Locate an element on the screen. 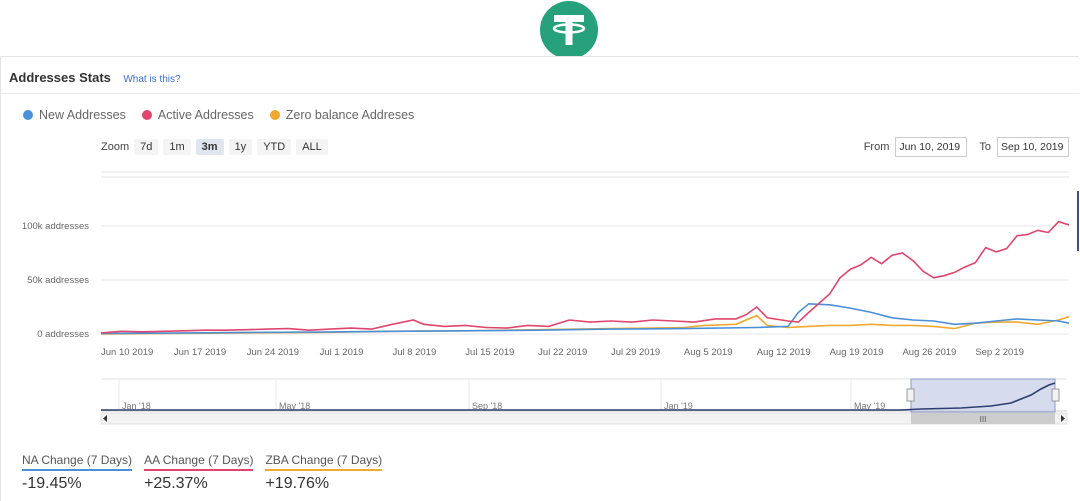 Image resolution: width=1080 pixels, height=501 pixels. zoom-label: Zoom is located at coordinates (115, 147).